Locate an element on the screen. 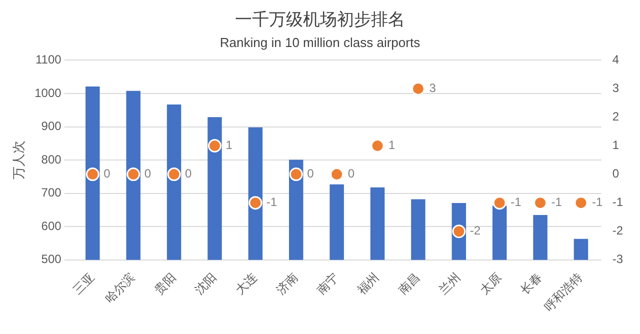 The height and width of the screenshot is (334, 640). x-tick-label: 贵阳 is located at coordinates (164, 284).